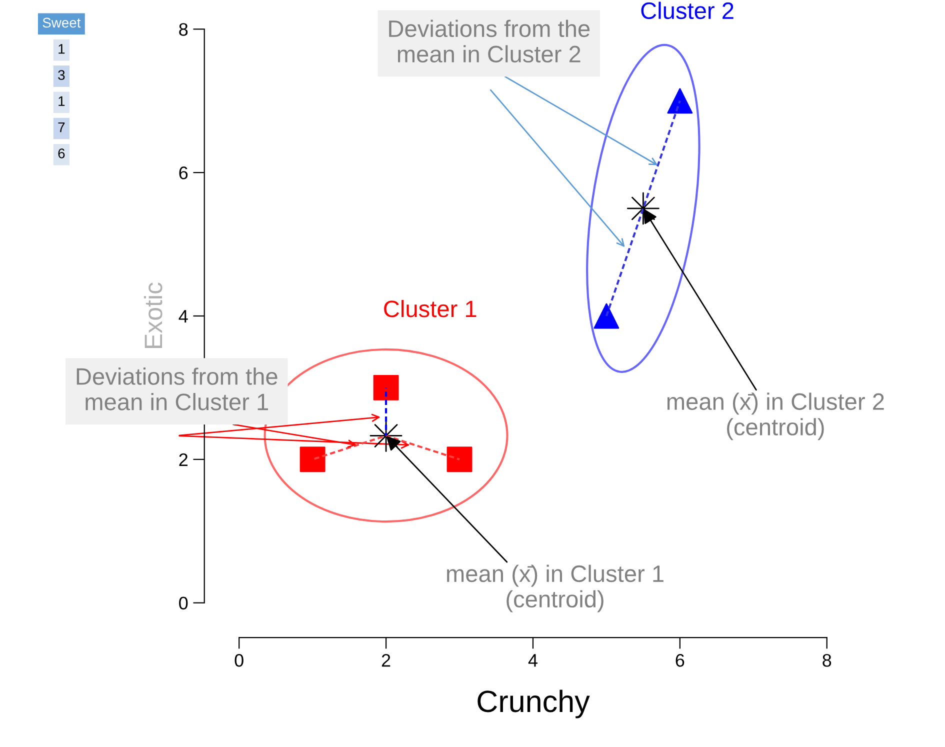 The image size is (945, 747). What do you see at coordinates (775, 416) in the screenshot?
I see `annotation: mean (x̄) in Cluster 2 (centroid)` at bounding box center [775, 416].